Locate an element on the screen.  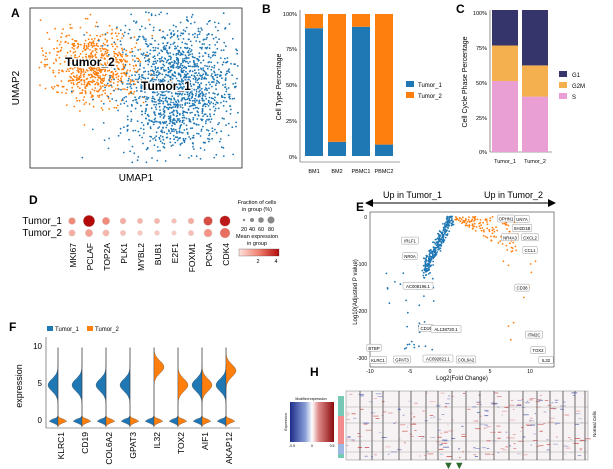
d-gene-label: CDK4 is located at coordinates (226, 254).